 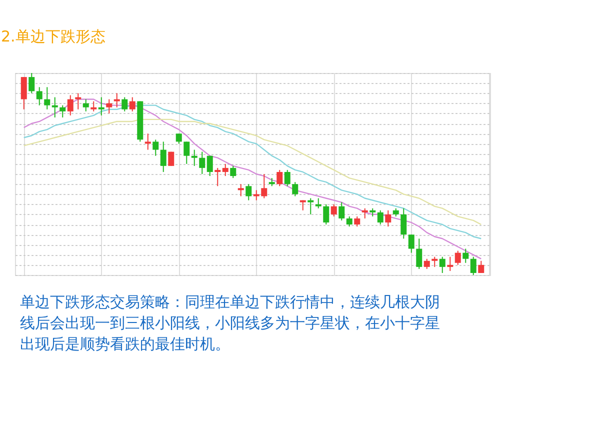 What do you see at coordinates (230, 323) in the screenshot?
I see `text: 单边下跌形态交易策略：同理在单边下跌行情中，连续几根大阴线后会出现一到三根小阳线，小阳线多为十字星状，在小十字星出现后是顺势看跌的最佳时机。` at bounding box center [230, 323].